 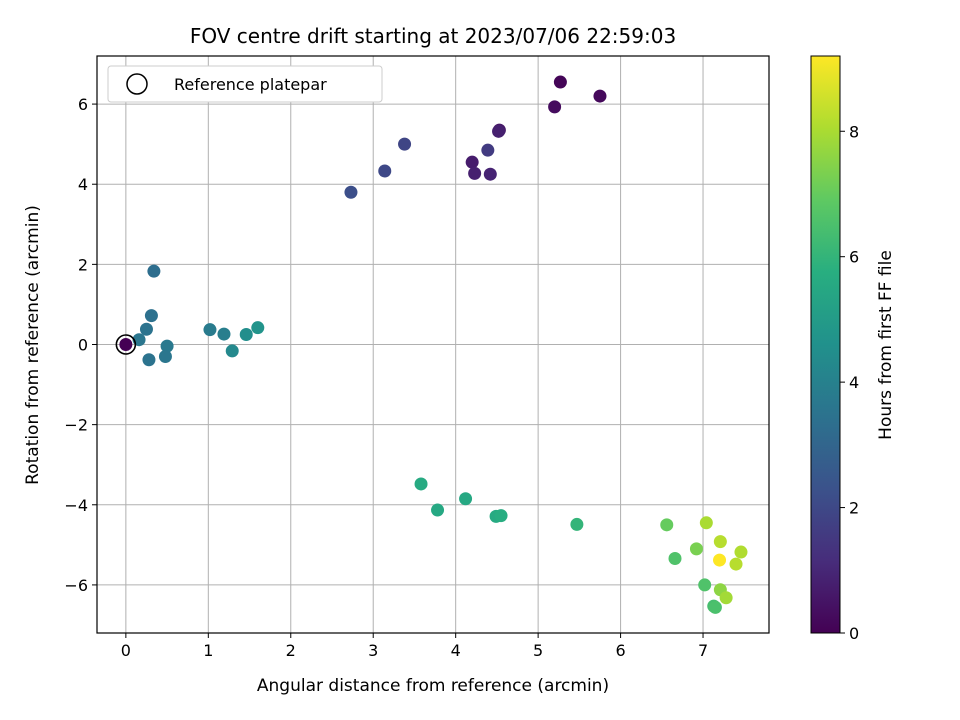 I want to click on x-tick-label: 1, so click(x=208, y=650).